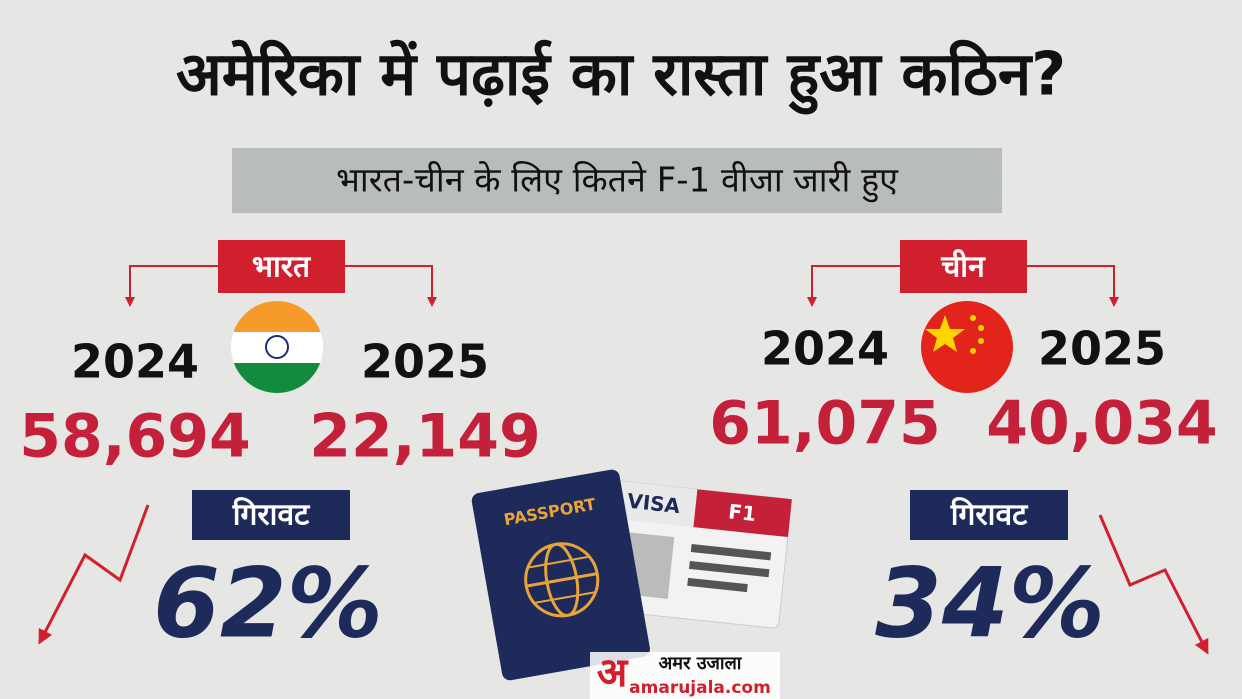  What do you see at coordinates (701, 663) in the screenshot?
I see `logo-name: अमर उजाला` at bounding box center [701, 663].